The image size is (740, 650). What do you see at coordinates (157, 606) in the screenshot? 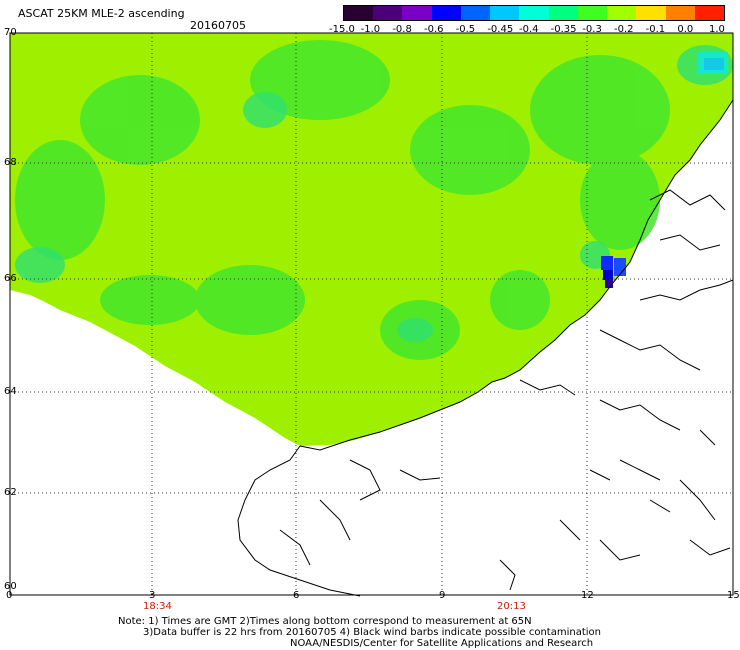
I see `time-label-1834: 18:34` at bounding box center [157, 606].